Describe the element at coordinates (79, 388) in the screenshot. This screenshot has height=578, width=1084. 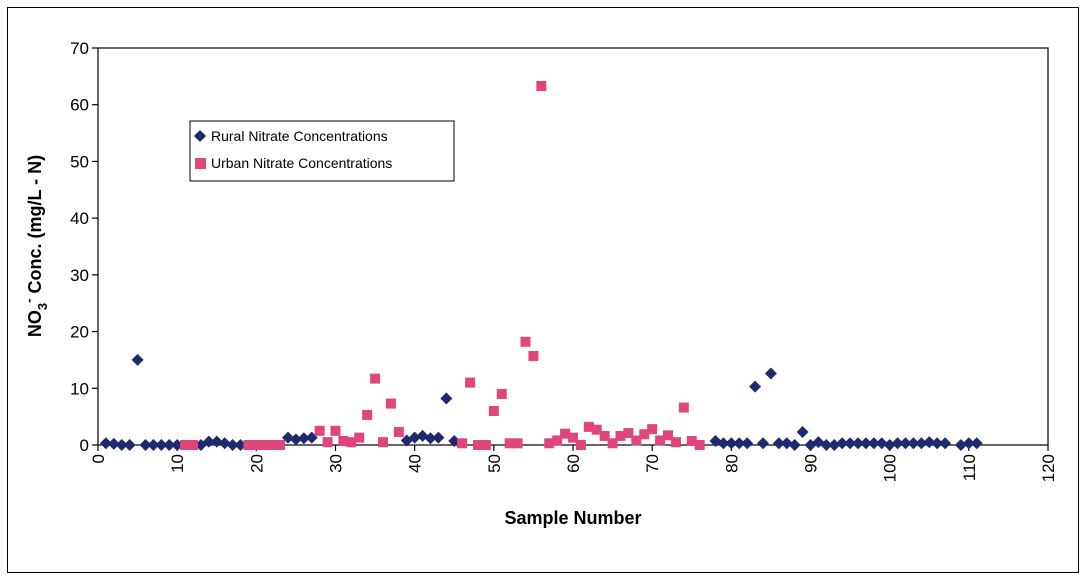
I see `y-tick-label: 10` at that location.